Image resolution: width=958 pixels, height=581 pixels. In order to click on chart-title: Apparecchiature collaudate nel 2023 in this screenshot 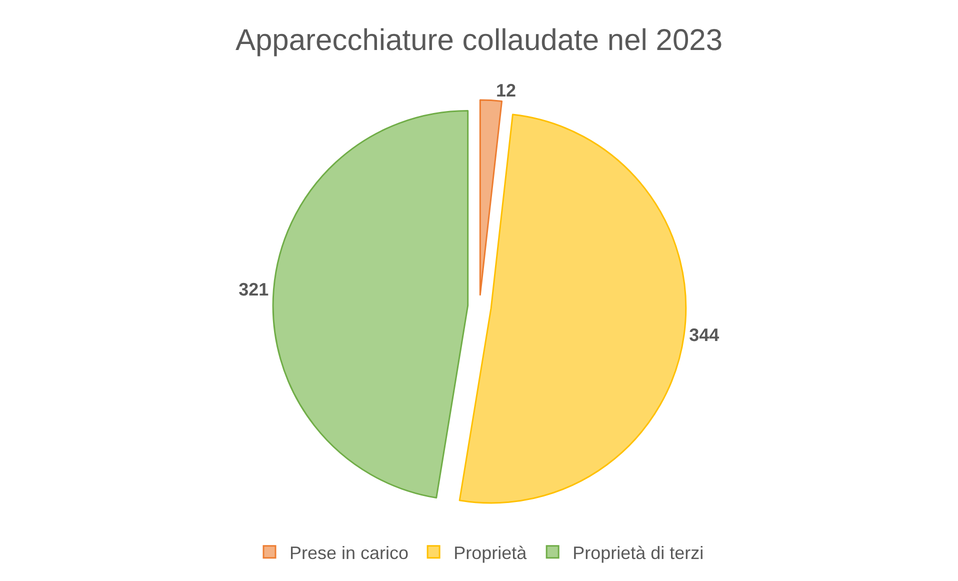, I will do `click(479, 41)`.